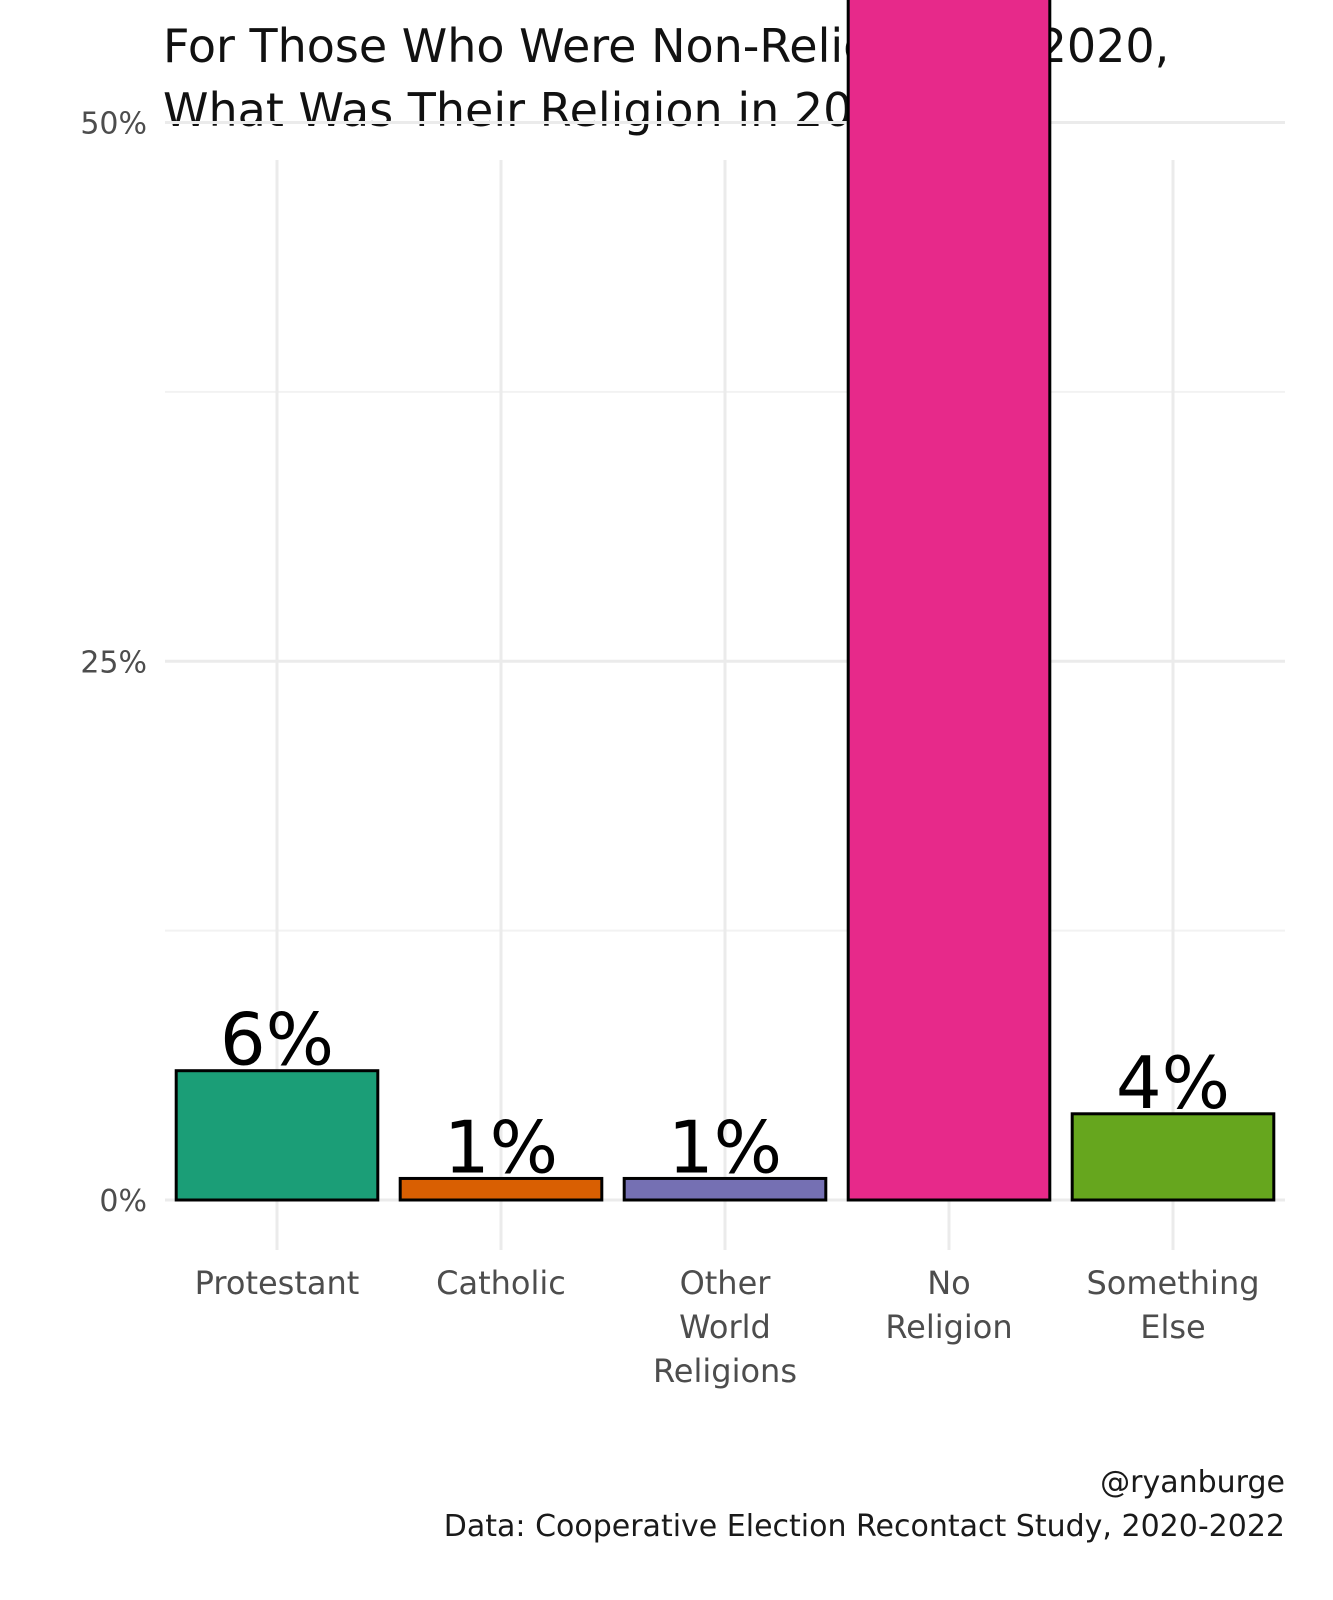 Image resolution: width=1333 pixels, height=1600 pixels. Describe the element at coordinates (549, 110) in the screenshot. I see `chart-title-line: What Was Their Religion in 2022?` at that location.